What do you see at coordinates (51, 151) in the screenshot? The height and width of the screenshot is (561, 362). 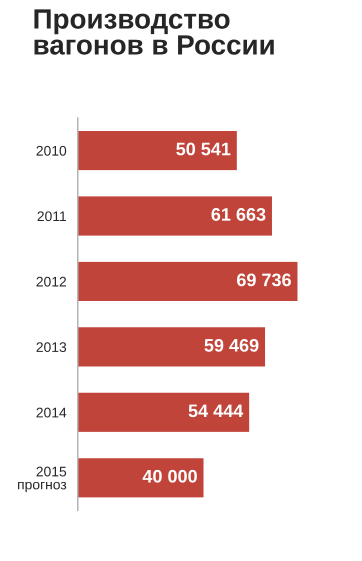 I see `y-tick-label: 2010` at bounding box center [51, 151].